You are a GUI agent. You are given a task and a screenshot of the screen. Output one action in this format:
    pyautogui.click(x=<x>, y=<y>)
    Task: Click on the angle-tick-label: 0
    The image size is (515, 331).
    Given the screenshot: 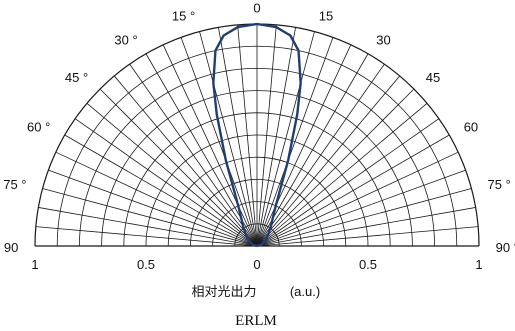 What is the action you would take?
    pyautogui.click(x=256, y=7)
    